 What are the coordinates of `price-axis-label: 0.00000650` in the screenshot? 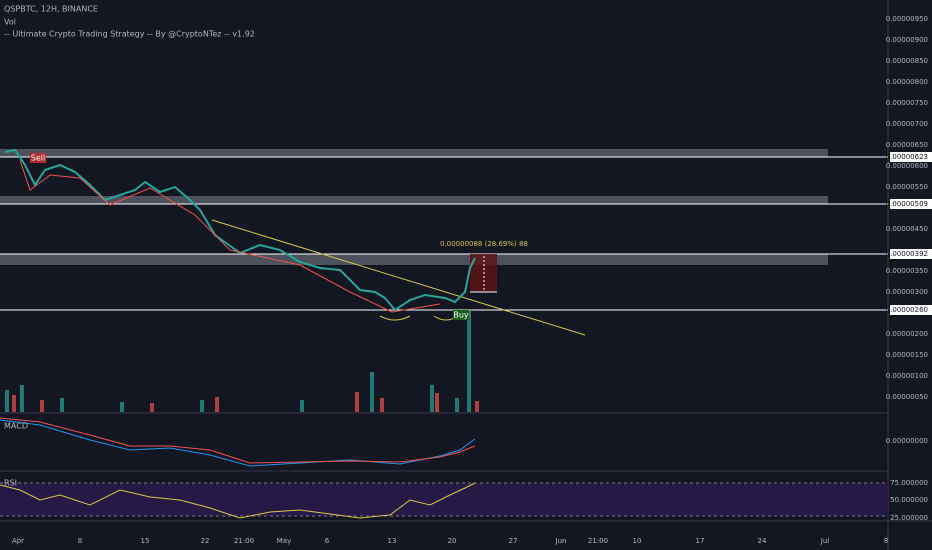 It's located at (907, 145).